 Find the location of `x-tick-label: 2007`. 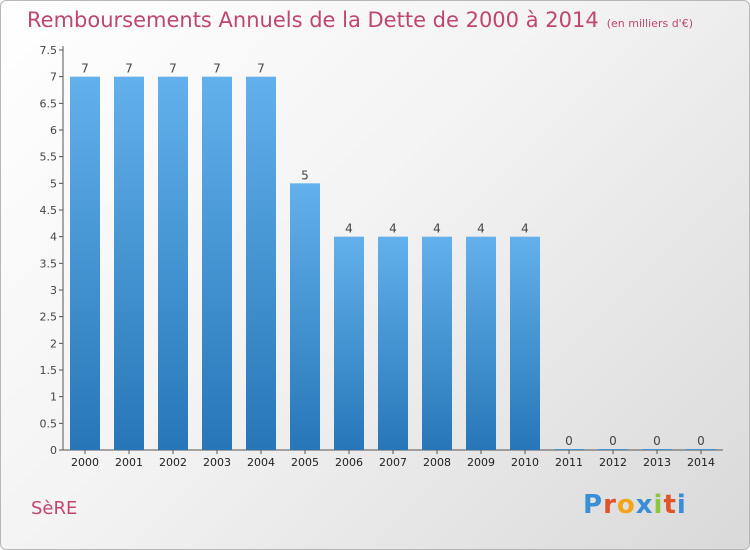

x-tick-label: 2007 is located at coordinates (393, 462).